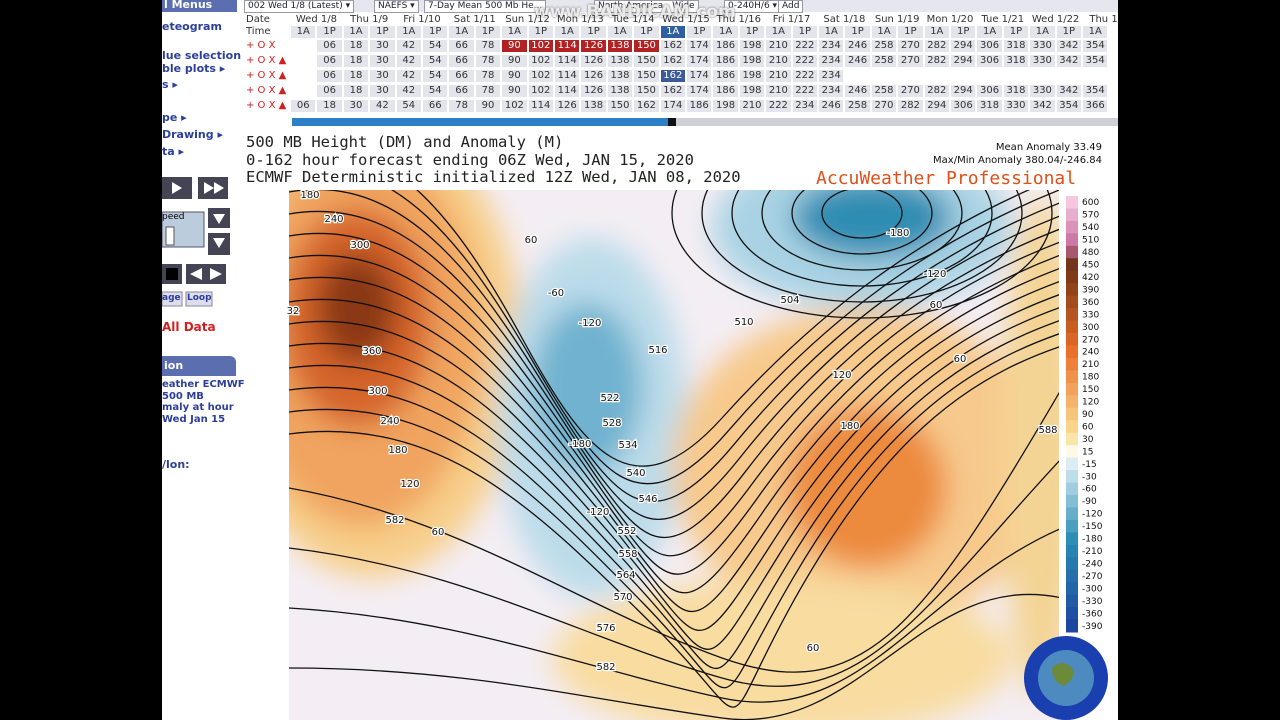  Describe the element at coordinates (1095, 106) in the screenshot. I see `hour-cell: 366` at that location.